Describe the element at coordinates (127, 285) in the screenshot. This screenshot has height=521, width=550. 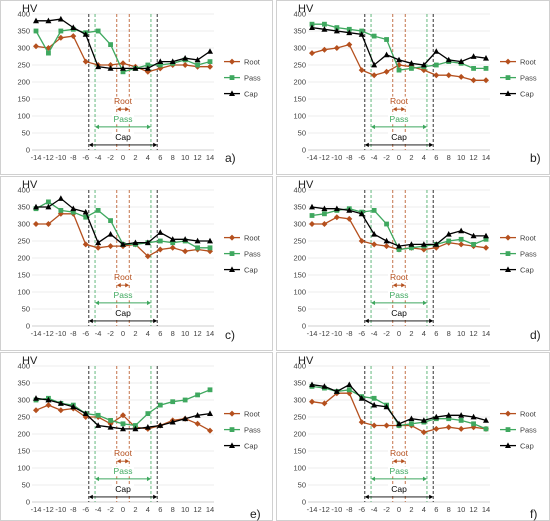
I see `panel-c-root-arrow-head-right` at that location.